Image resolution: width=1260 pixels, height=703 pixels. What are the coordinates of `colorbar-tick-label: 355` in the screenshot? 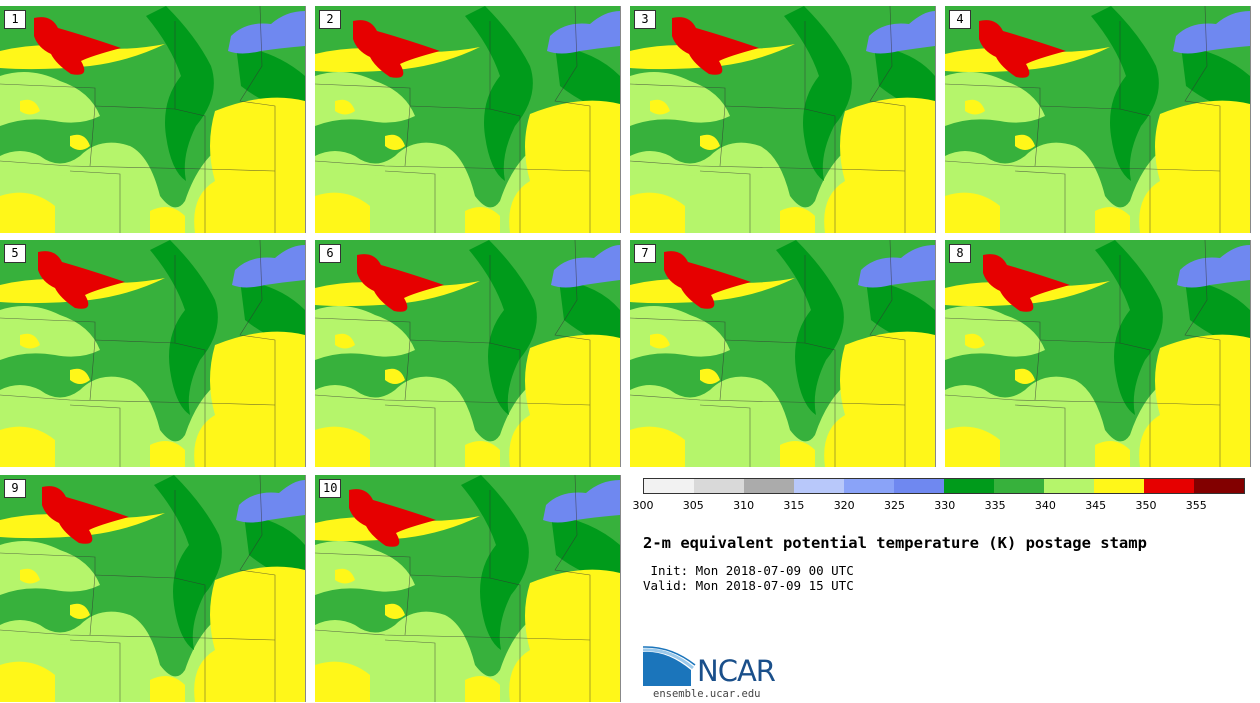 It's located at (1196, 505).